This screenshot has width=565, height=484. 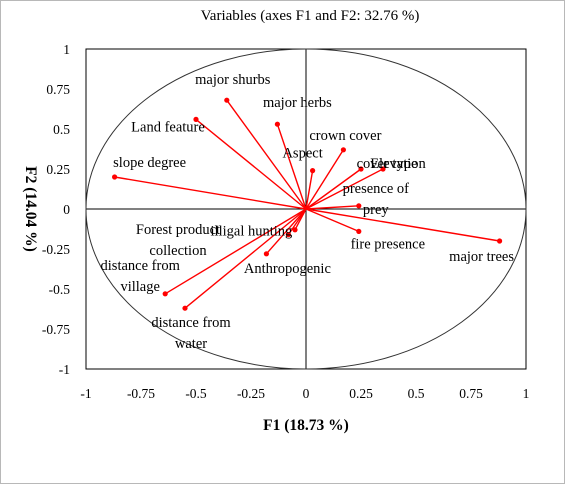 I want to click on label-line: prey, so click(x=376, y=210).